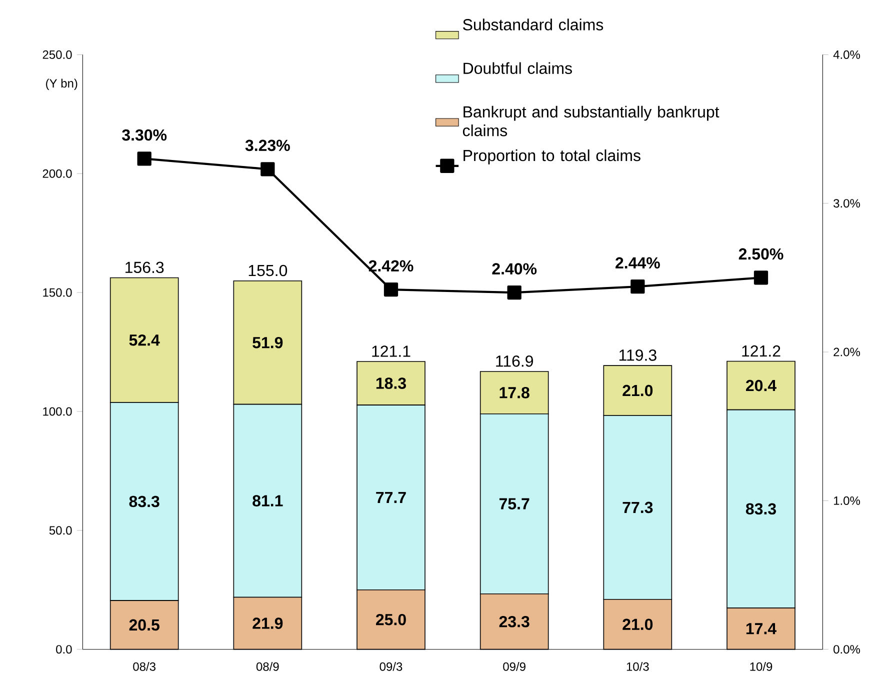 The height and width of the screenshot is (700, 888). What do you see at coordinates (637, 355) in the screenshot?
I see `total-label: 119.3` at bounding box center [637, 355].